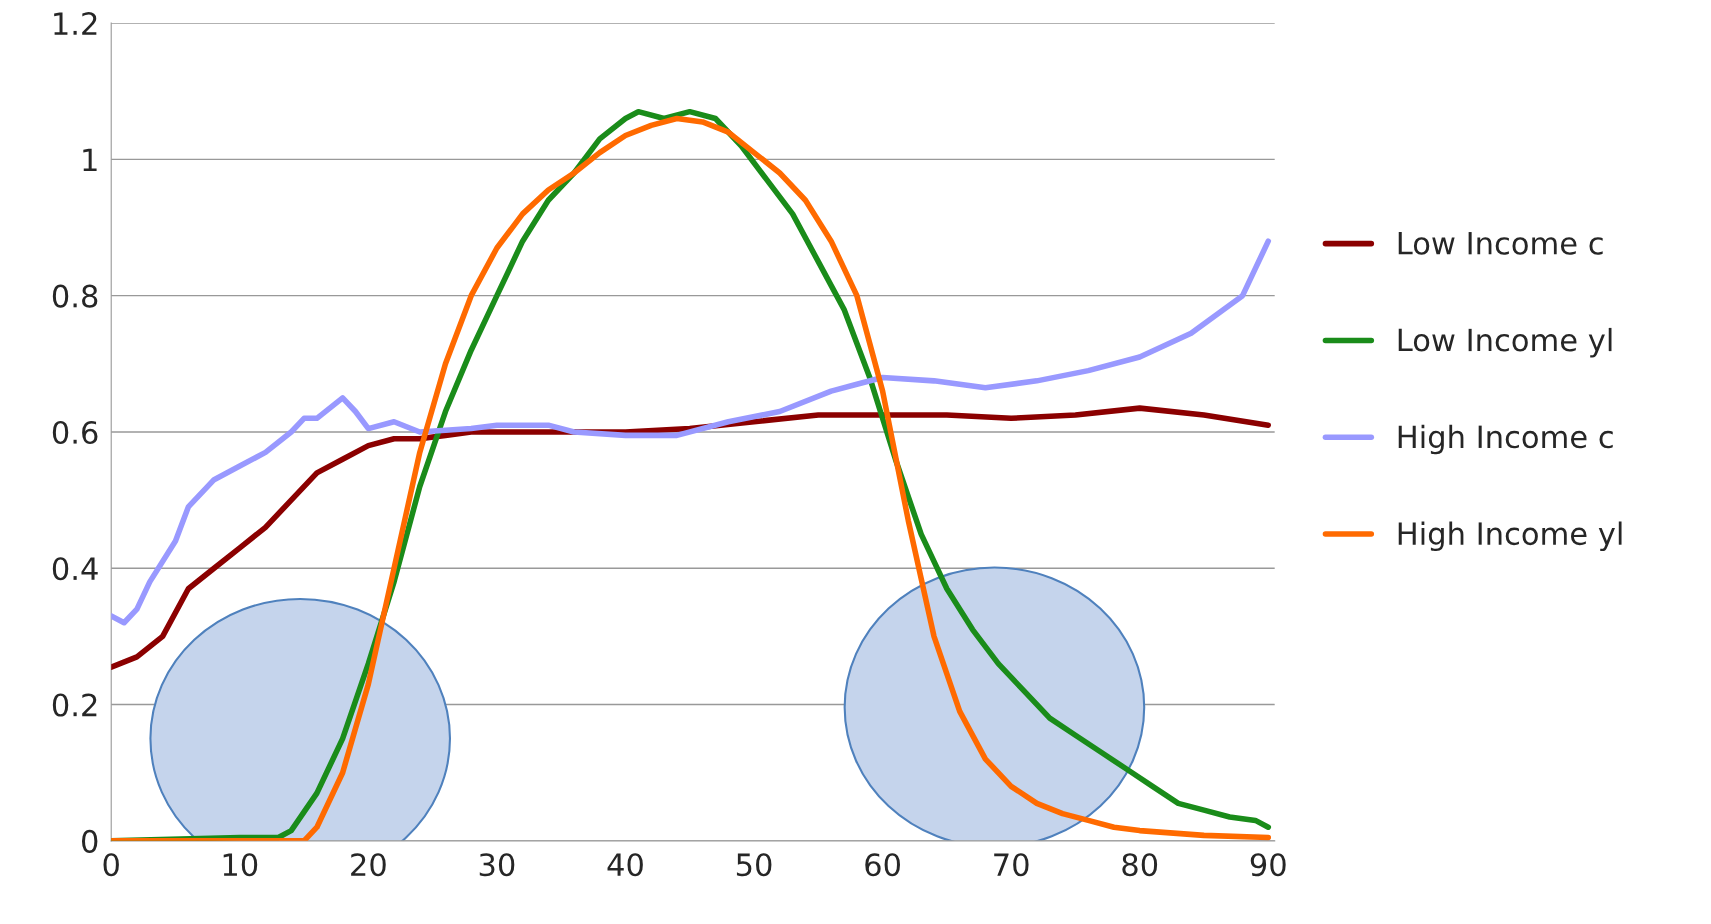 Image resolution: width=1711 pixels, height=924 pixels. Describe the element at coordinates (89, 841) in the screenshot. I see `y-tick-label: 0` at that location.